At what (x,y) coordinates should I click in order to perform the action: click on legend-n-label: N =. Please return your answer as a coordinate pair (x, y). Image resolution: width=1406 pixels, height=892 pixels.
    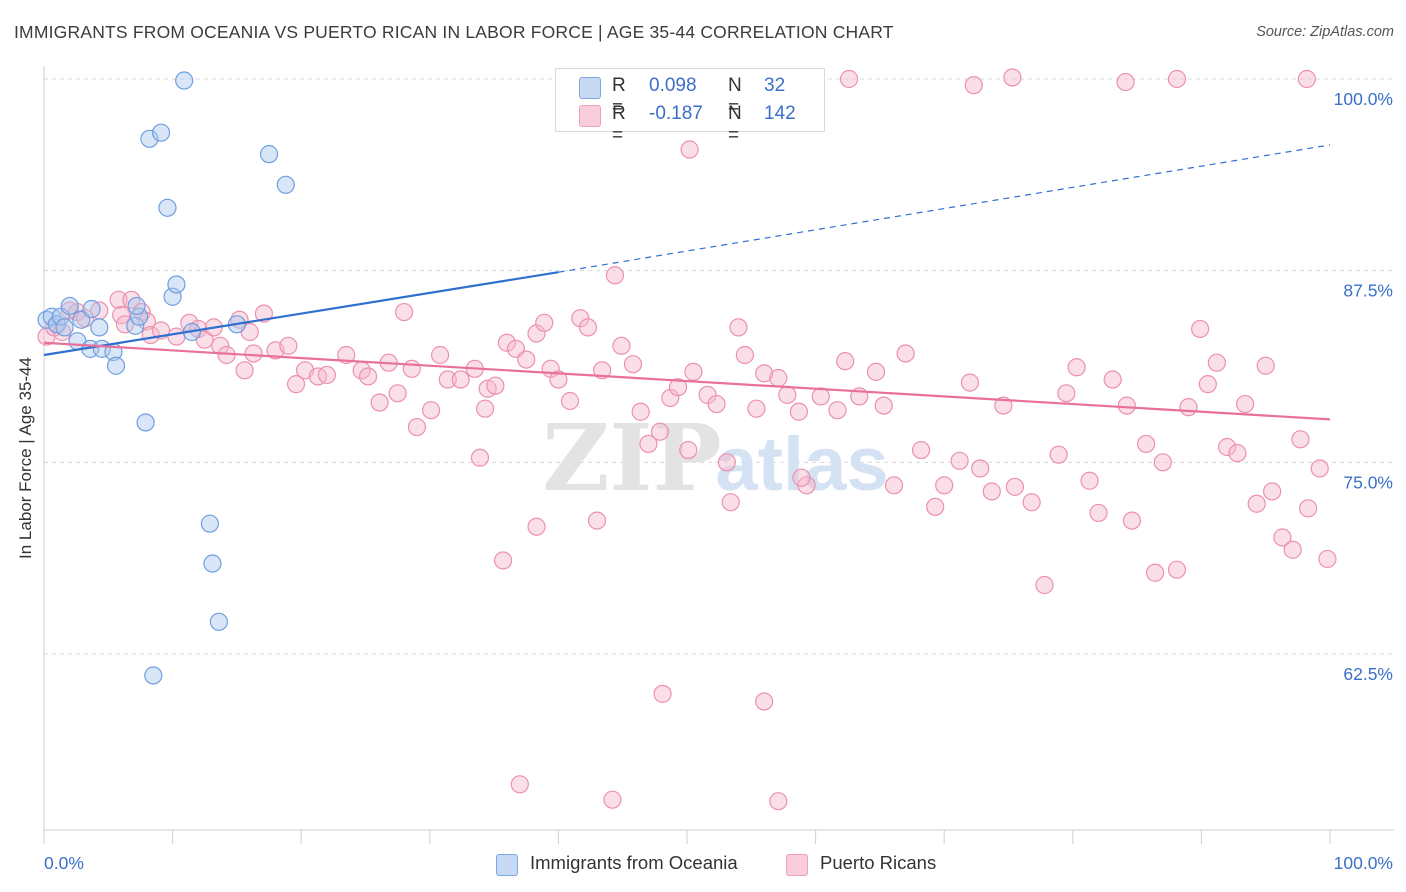
    Looking at the image, I should click on (735, 96).